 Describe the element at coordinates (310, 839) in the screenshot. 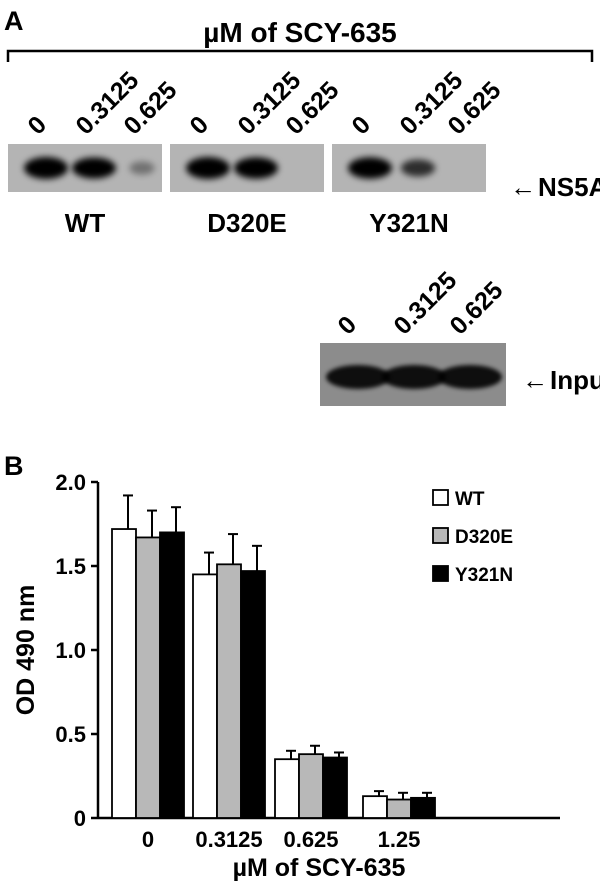

I see `x-tick-label: 0.625` at that location.